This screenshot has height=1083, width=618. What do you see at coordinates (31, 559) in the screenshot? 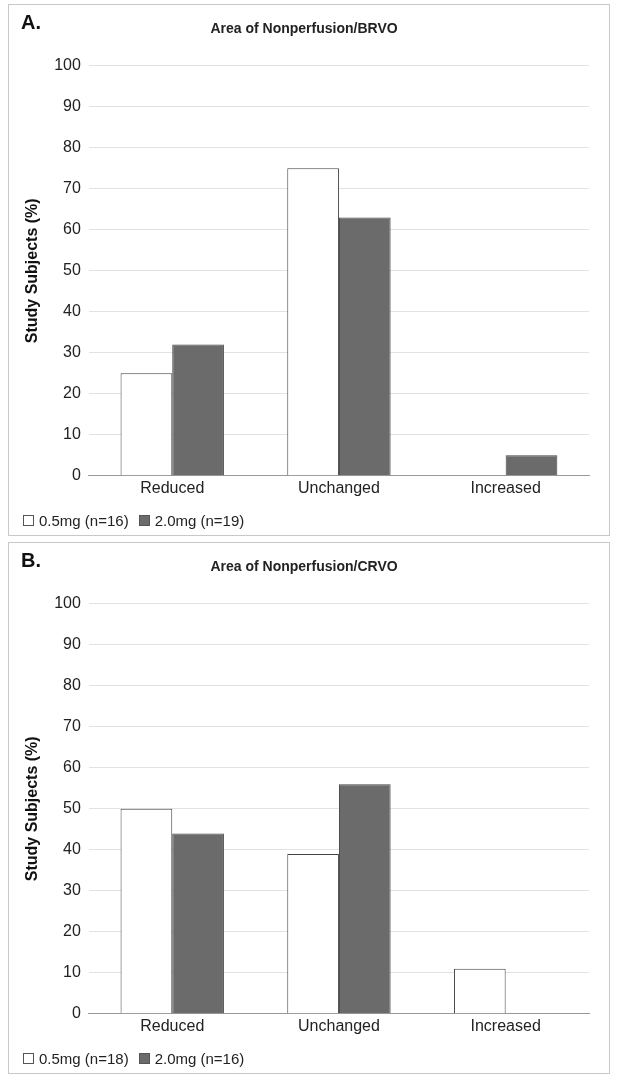
I see `text: B.` at bounding box center [31, 559].